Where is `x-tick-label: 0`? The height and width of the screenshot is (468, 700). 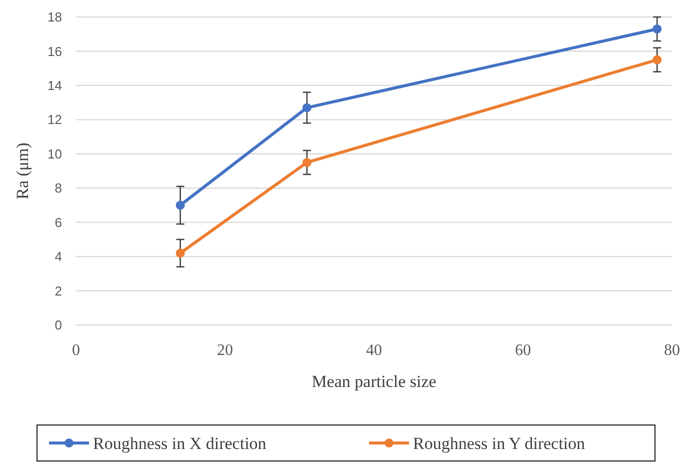
x-tick-label: 0 is located at coordinates (76, 350).